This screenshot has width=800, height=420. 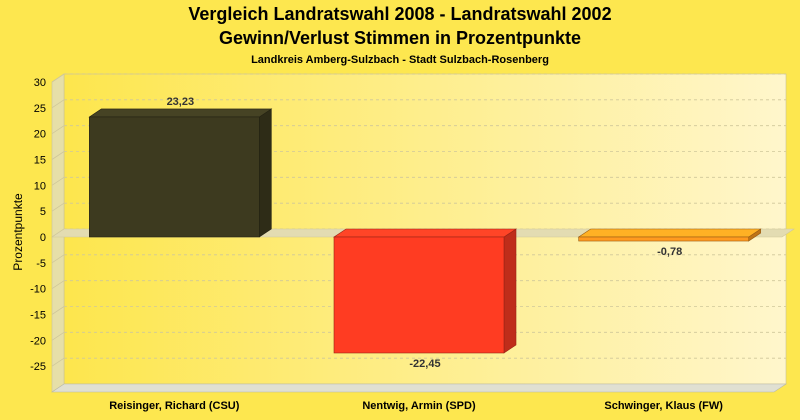 I want to click on y-tick-label: 15, so click(x=40, y=161).